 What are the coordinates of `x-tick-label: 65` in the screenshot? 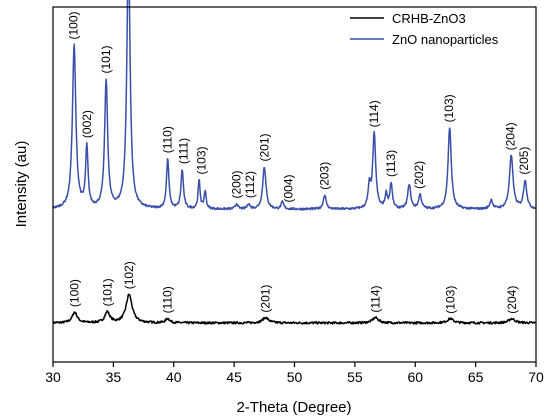 It's located at (476, 377).